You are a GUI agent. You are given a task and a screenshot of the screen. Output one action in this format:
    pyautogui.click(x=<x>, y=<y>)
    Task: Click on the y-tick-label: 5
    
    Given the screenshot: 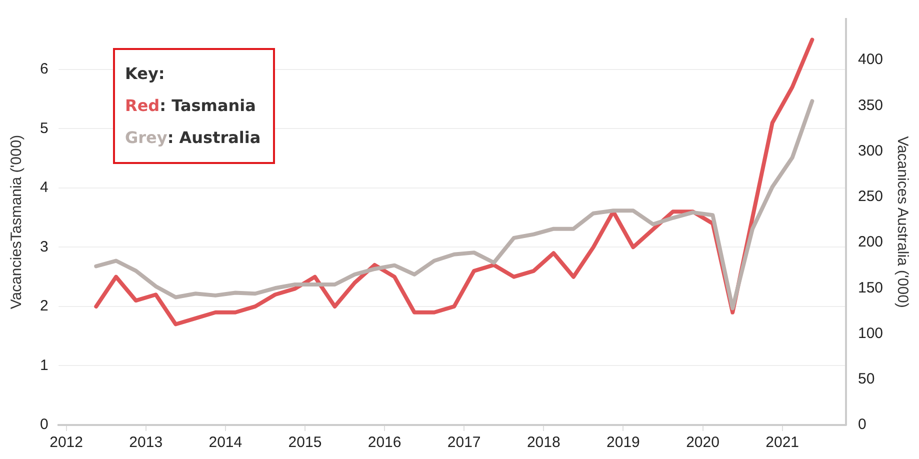 What is the action you would take?
    pyautogui.click(x=44, y=128)
    